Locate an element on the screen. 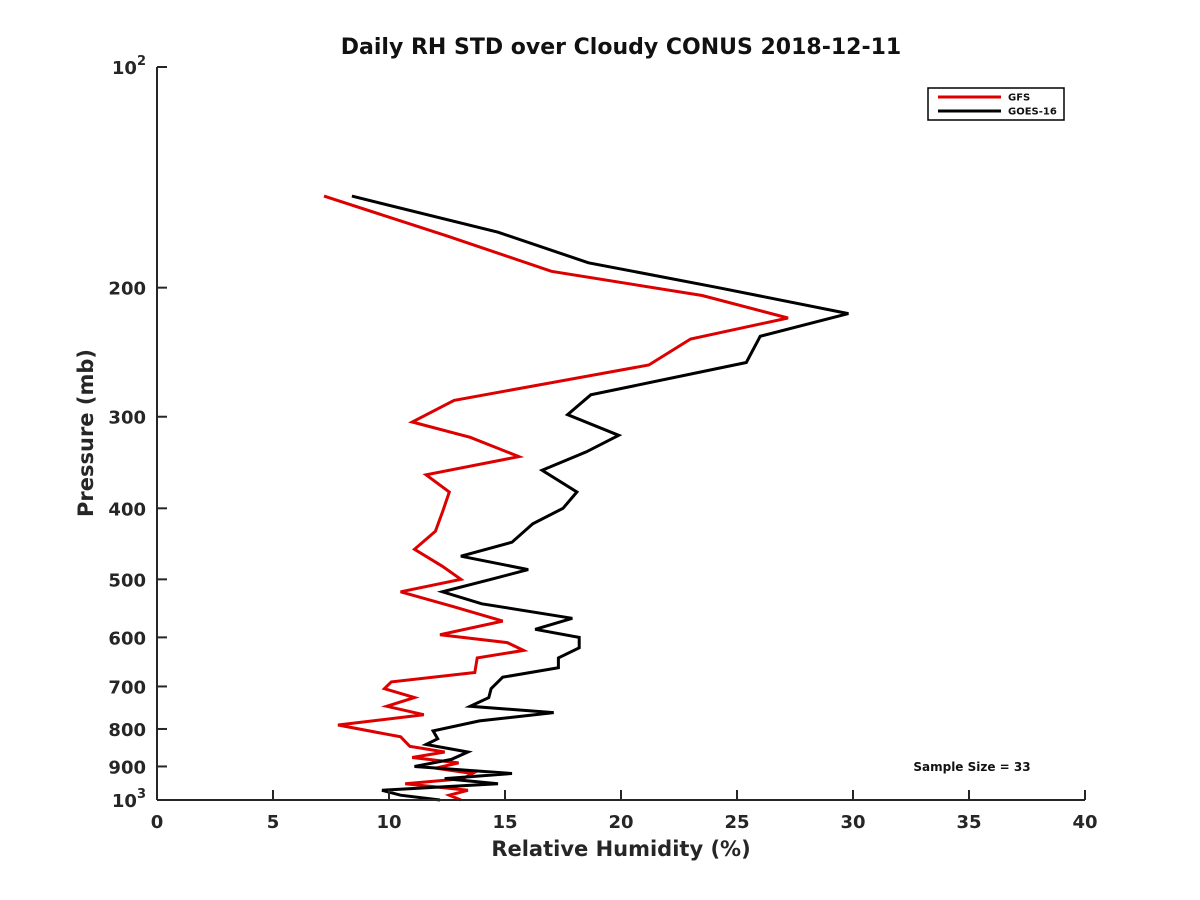 The height and width of the screenshot is (900, 1200). y-tick-label: 300 is located at coordinates (127, 418).